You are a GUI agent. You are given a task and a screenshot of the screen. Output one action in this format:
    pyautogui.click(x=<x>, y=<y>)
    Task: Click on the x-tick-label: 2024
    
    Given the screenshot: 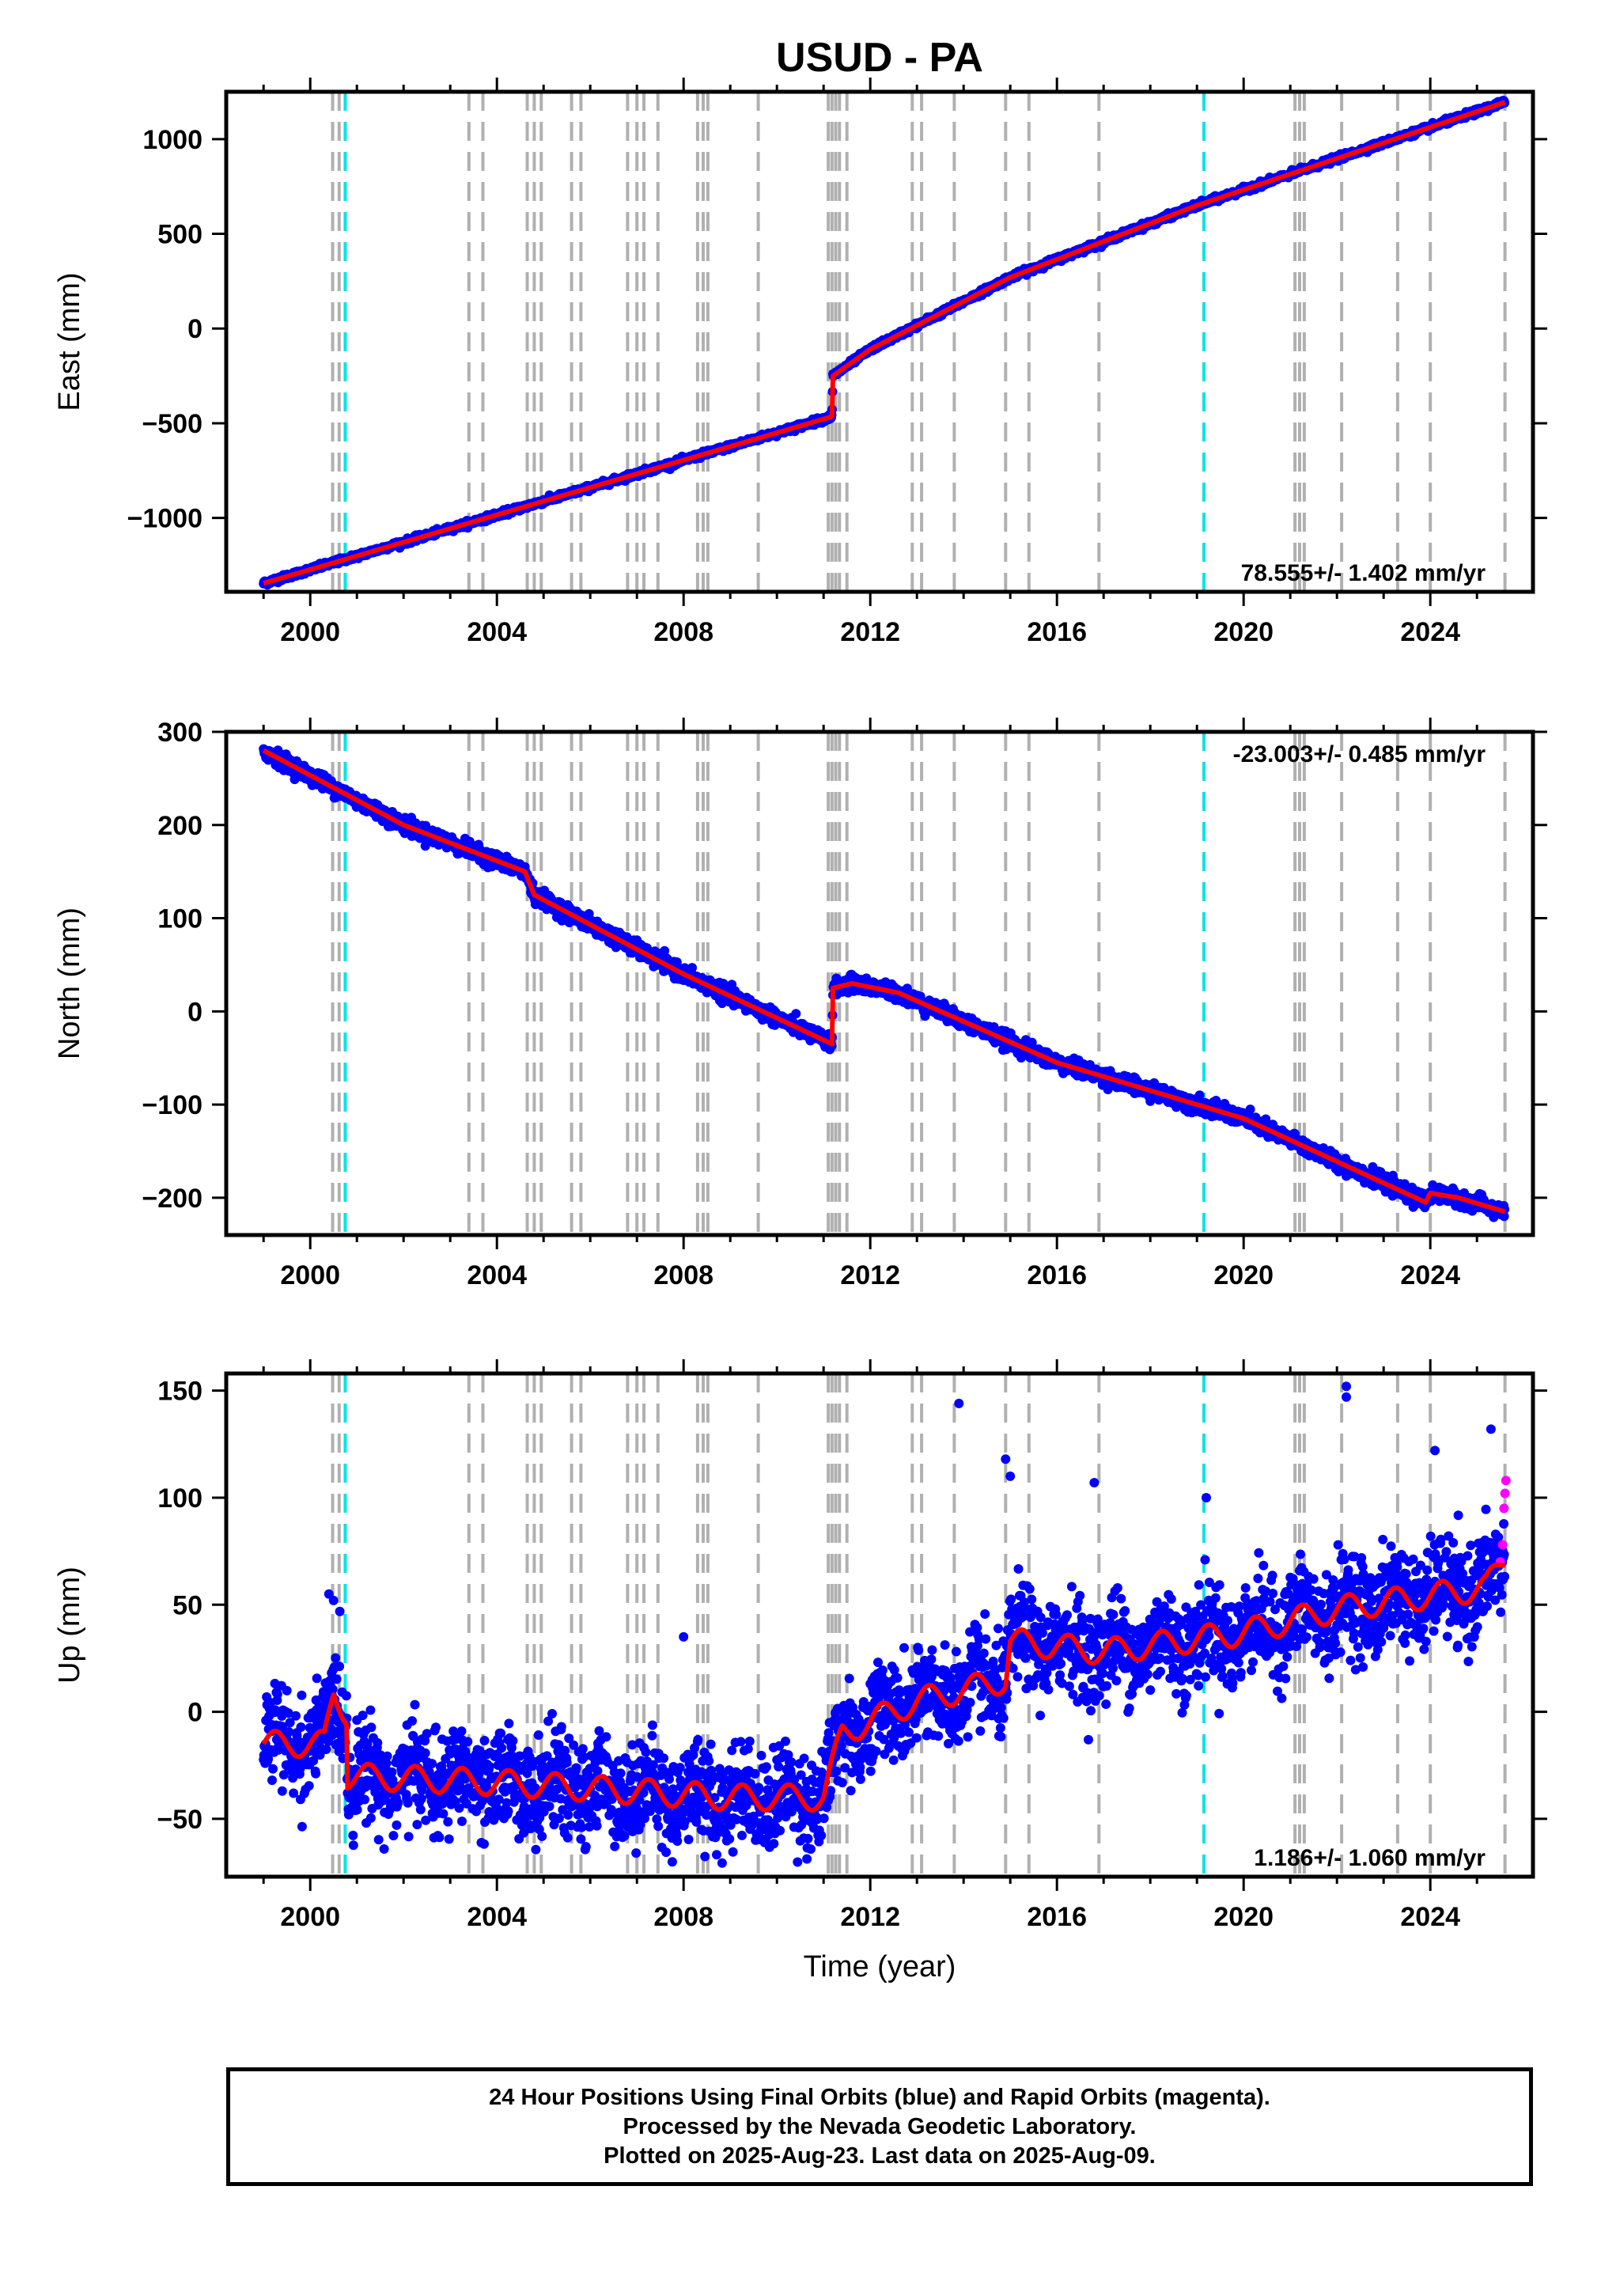 What is the action you would take?
    pyautogui.click(x=1430, y=632)
    